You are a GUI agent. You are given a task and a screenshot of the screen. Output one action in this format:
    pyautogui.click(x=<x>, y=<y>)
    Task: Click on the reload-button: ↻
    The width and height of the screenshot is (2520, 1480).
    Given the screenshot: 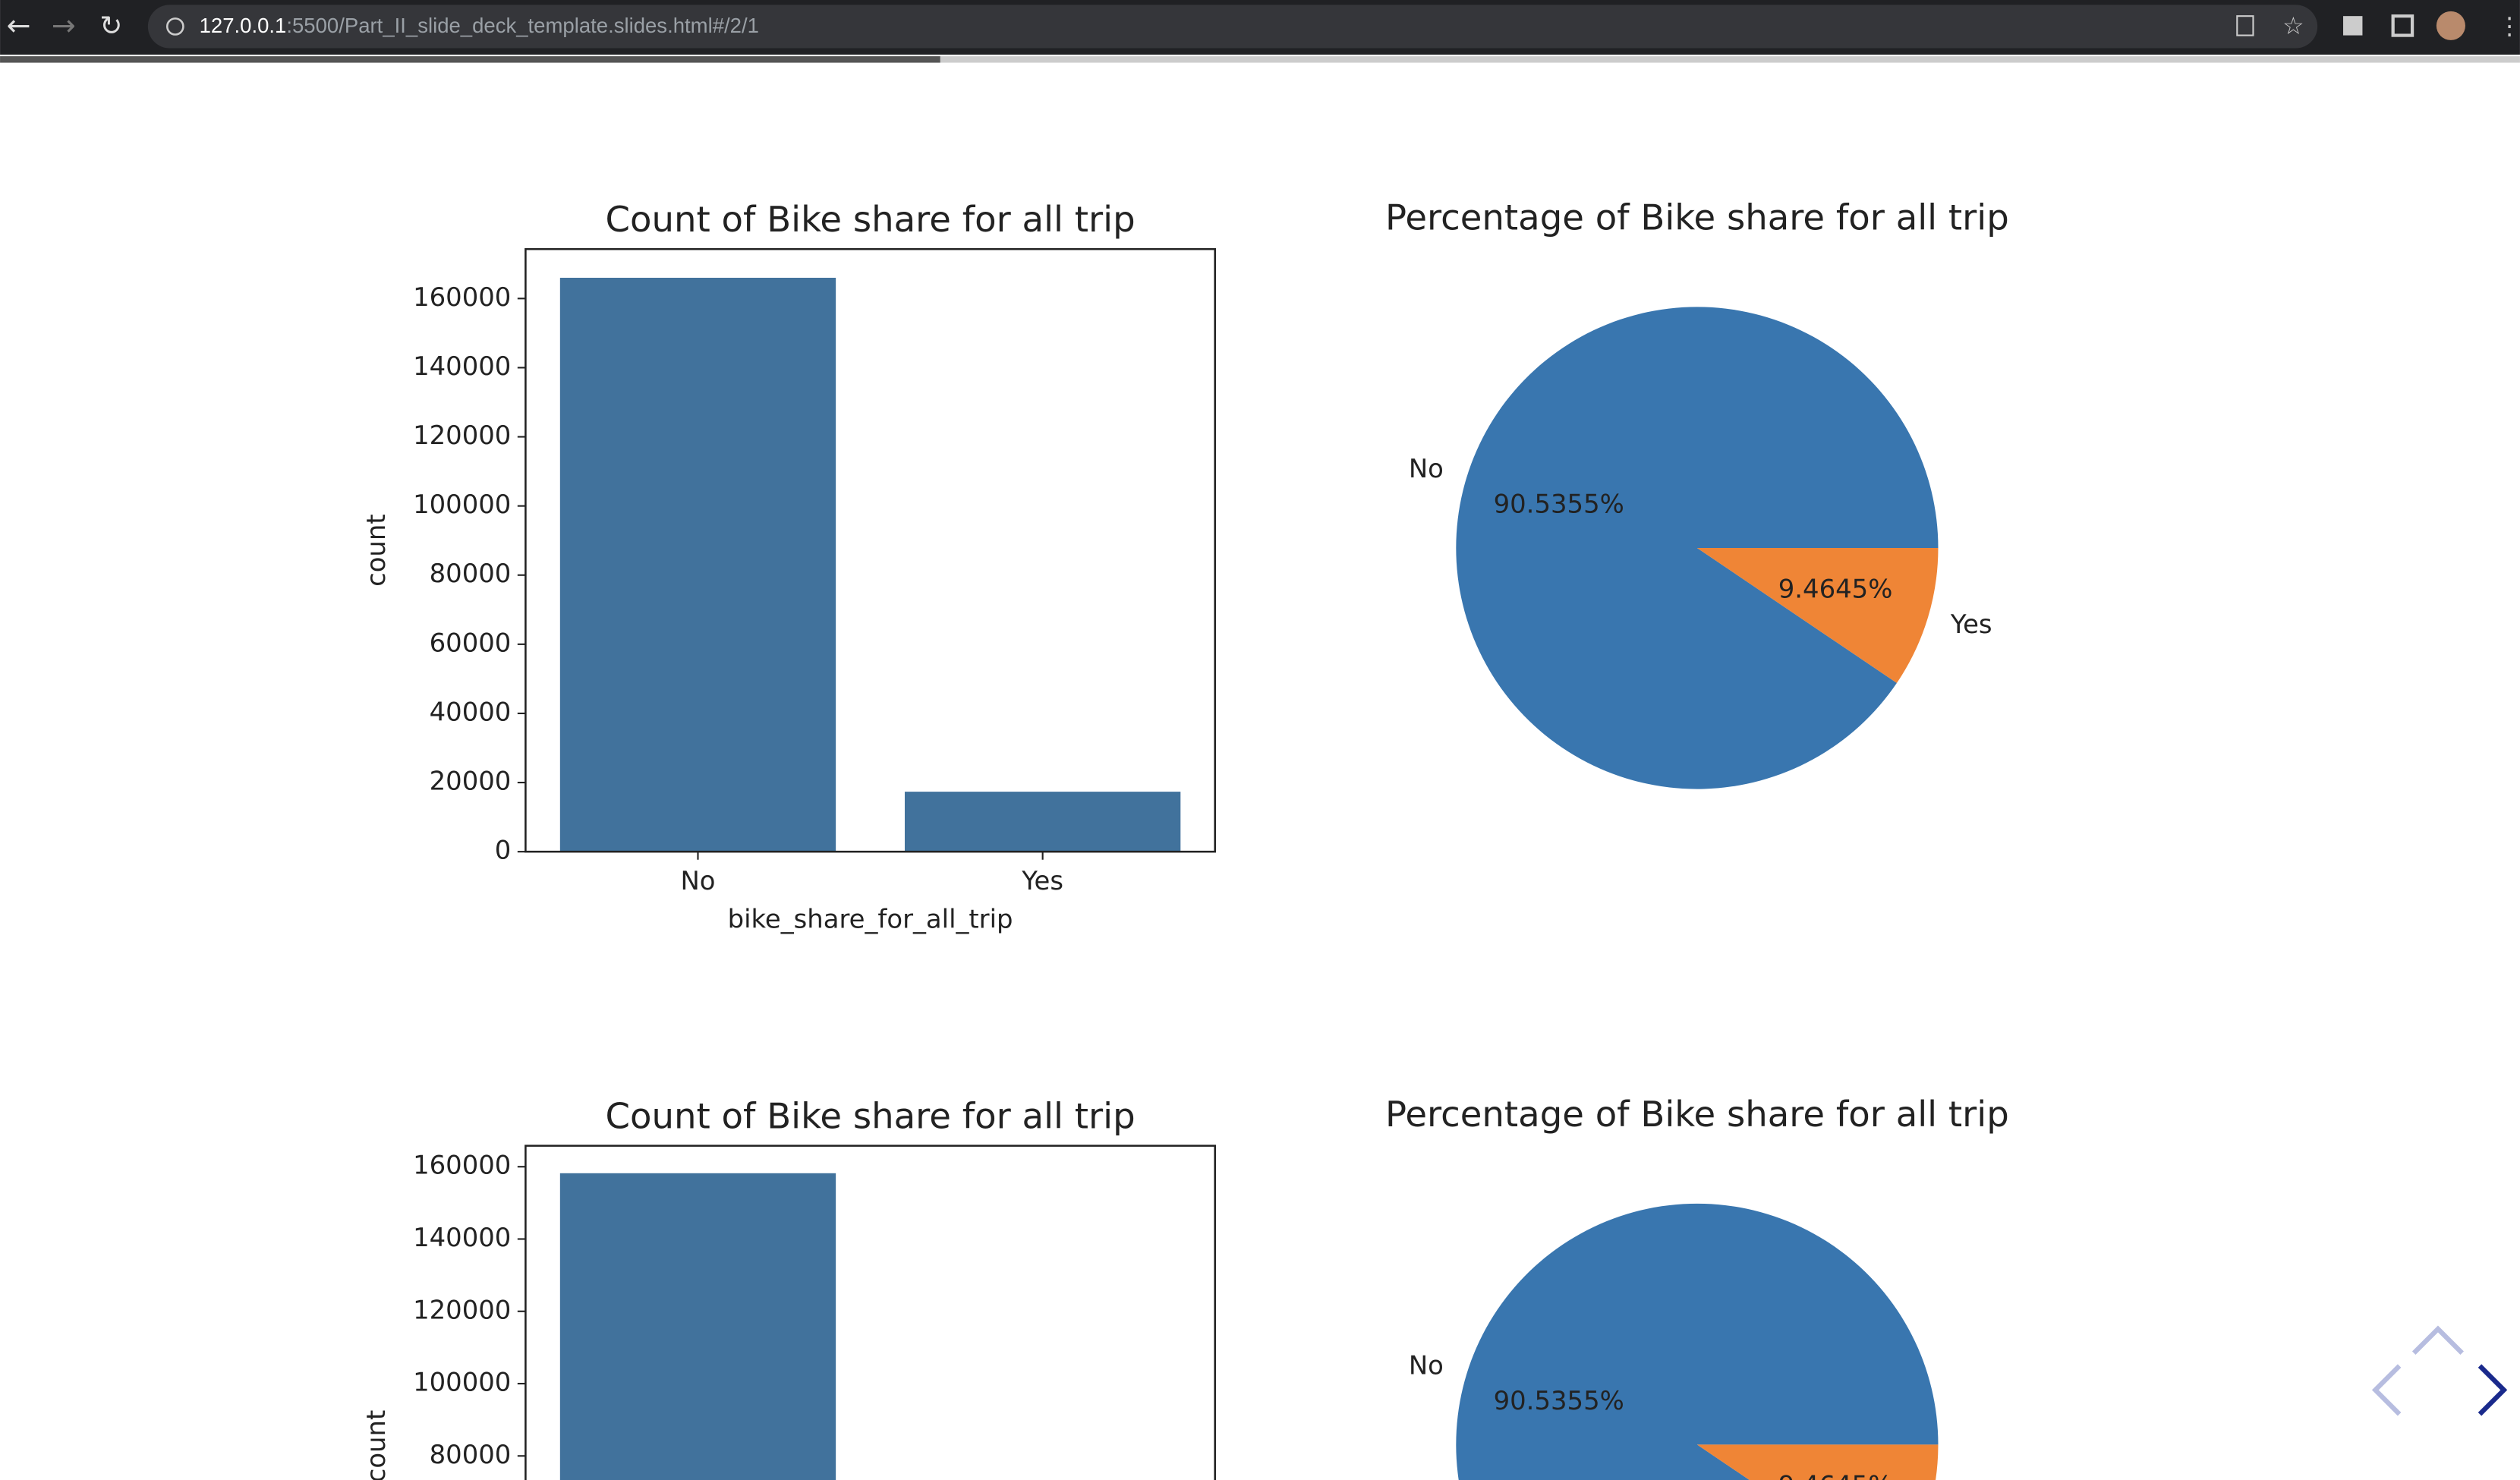 What is the action you would take?
    pyautogui.click(x=111, y=26)
    